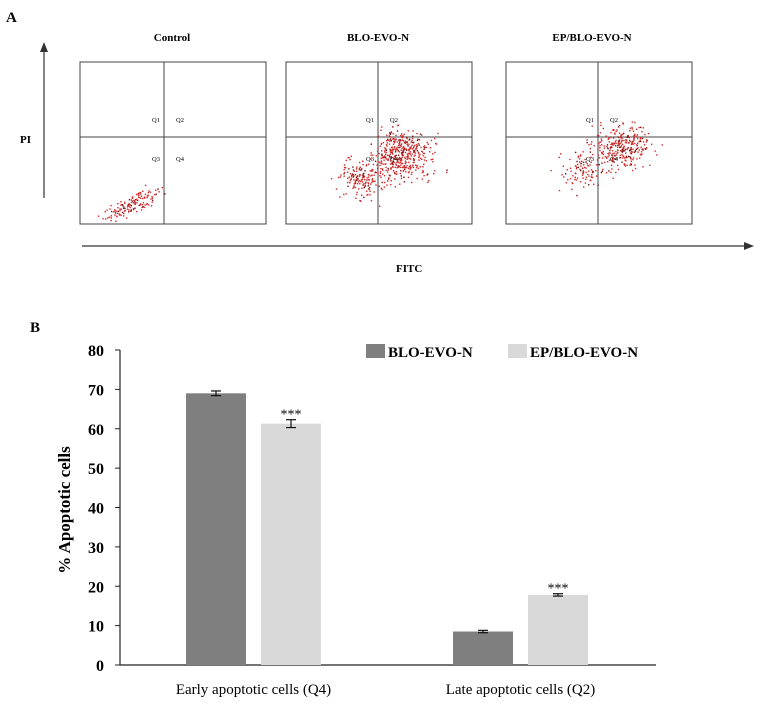 This screenshot has height=708, width=768. Describe the element at coordinates (96, 627) in the screenshot. I see `y-tick-label: 10` at that location.